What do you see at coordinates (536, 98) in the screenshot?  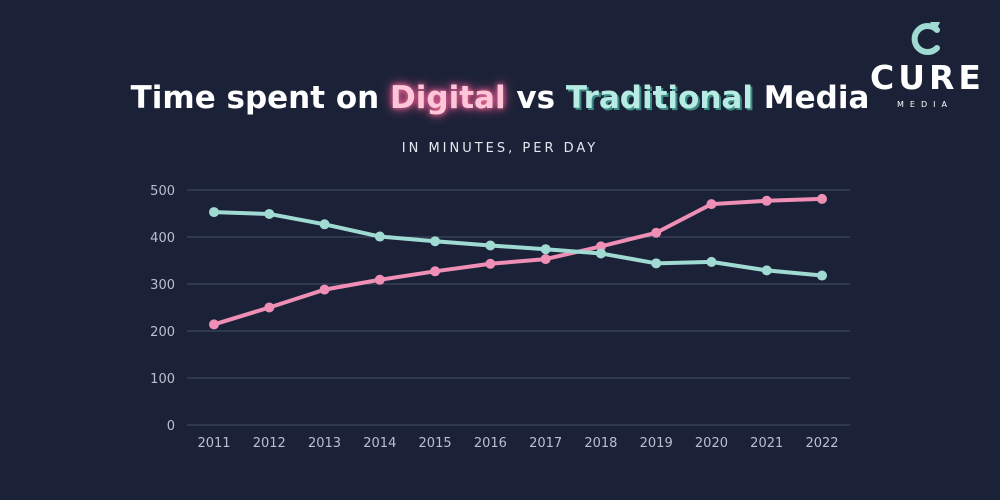 I see `title-part-vs: vs` at bounding box center [536, 98].